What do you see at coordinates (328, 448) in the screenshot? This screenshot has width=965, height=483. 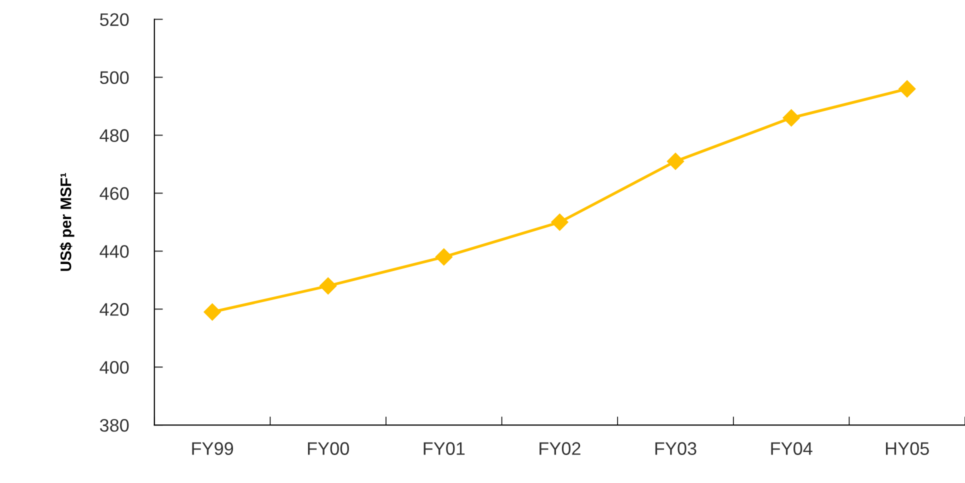 I see `x-tick-label: FY00` at bounding box center [328, 448].